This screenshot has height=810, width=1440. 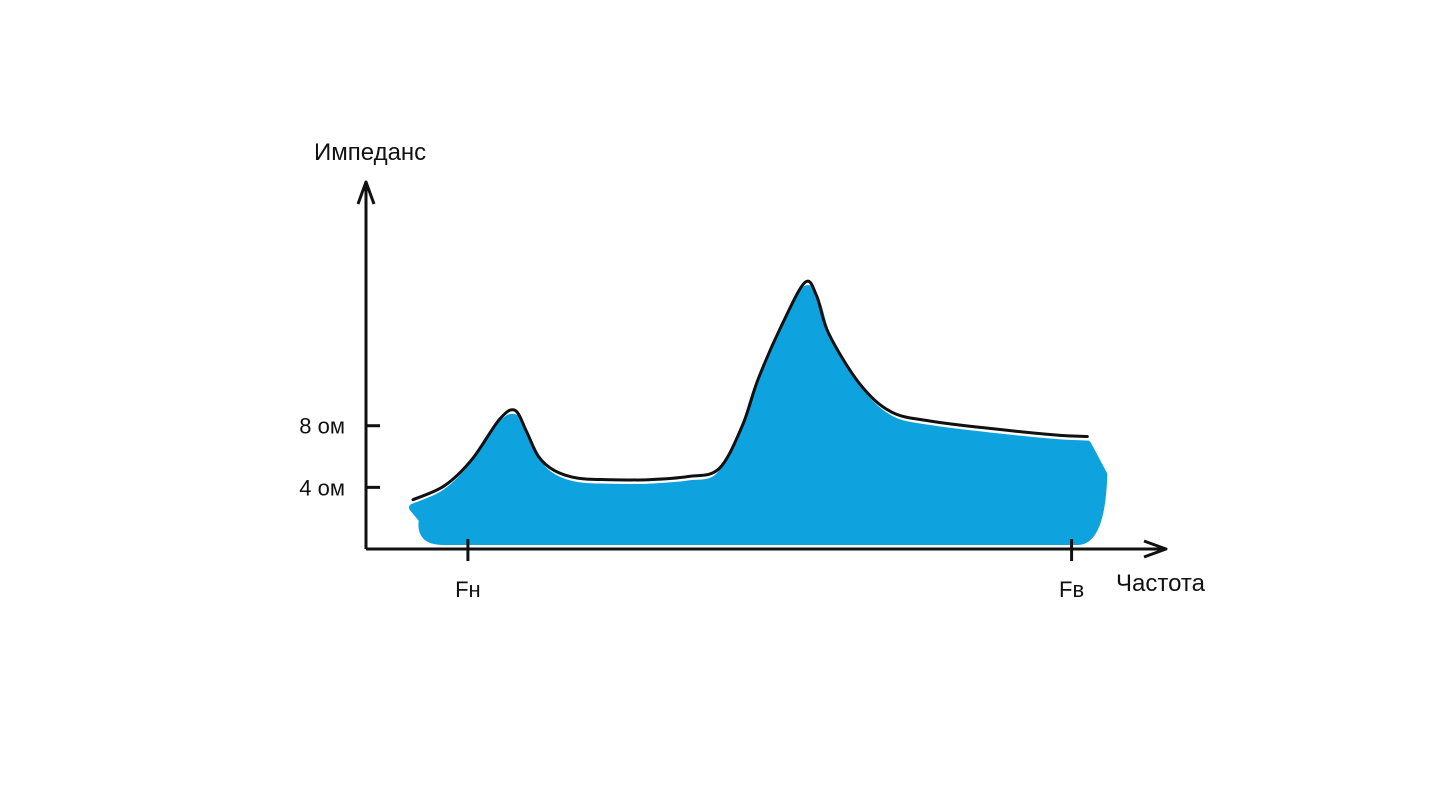 I want to click on impedance-curve-line, so click(x=750, y=390).